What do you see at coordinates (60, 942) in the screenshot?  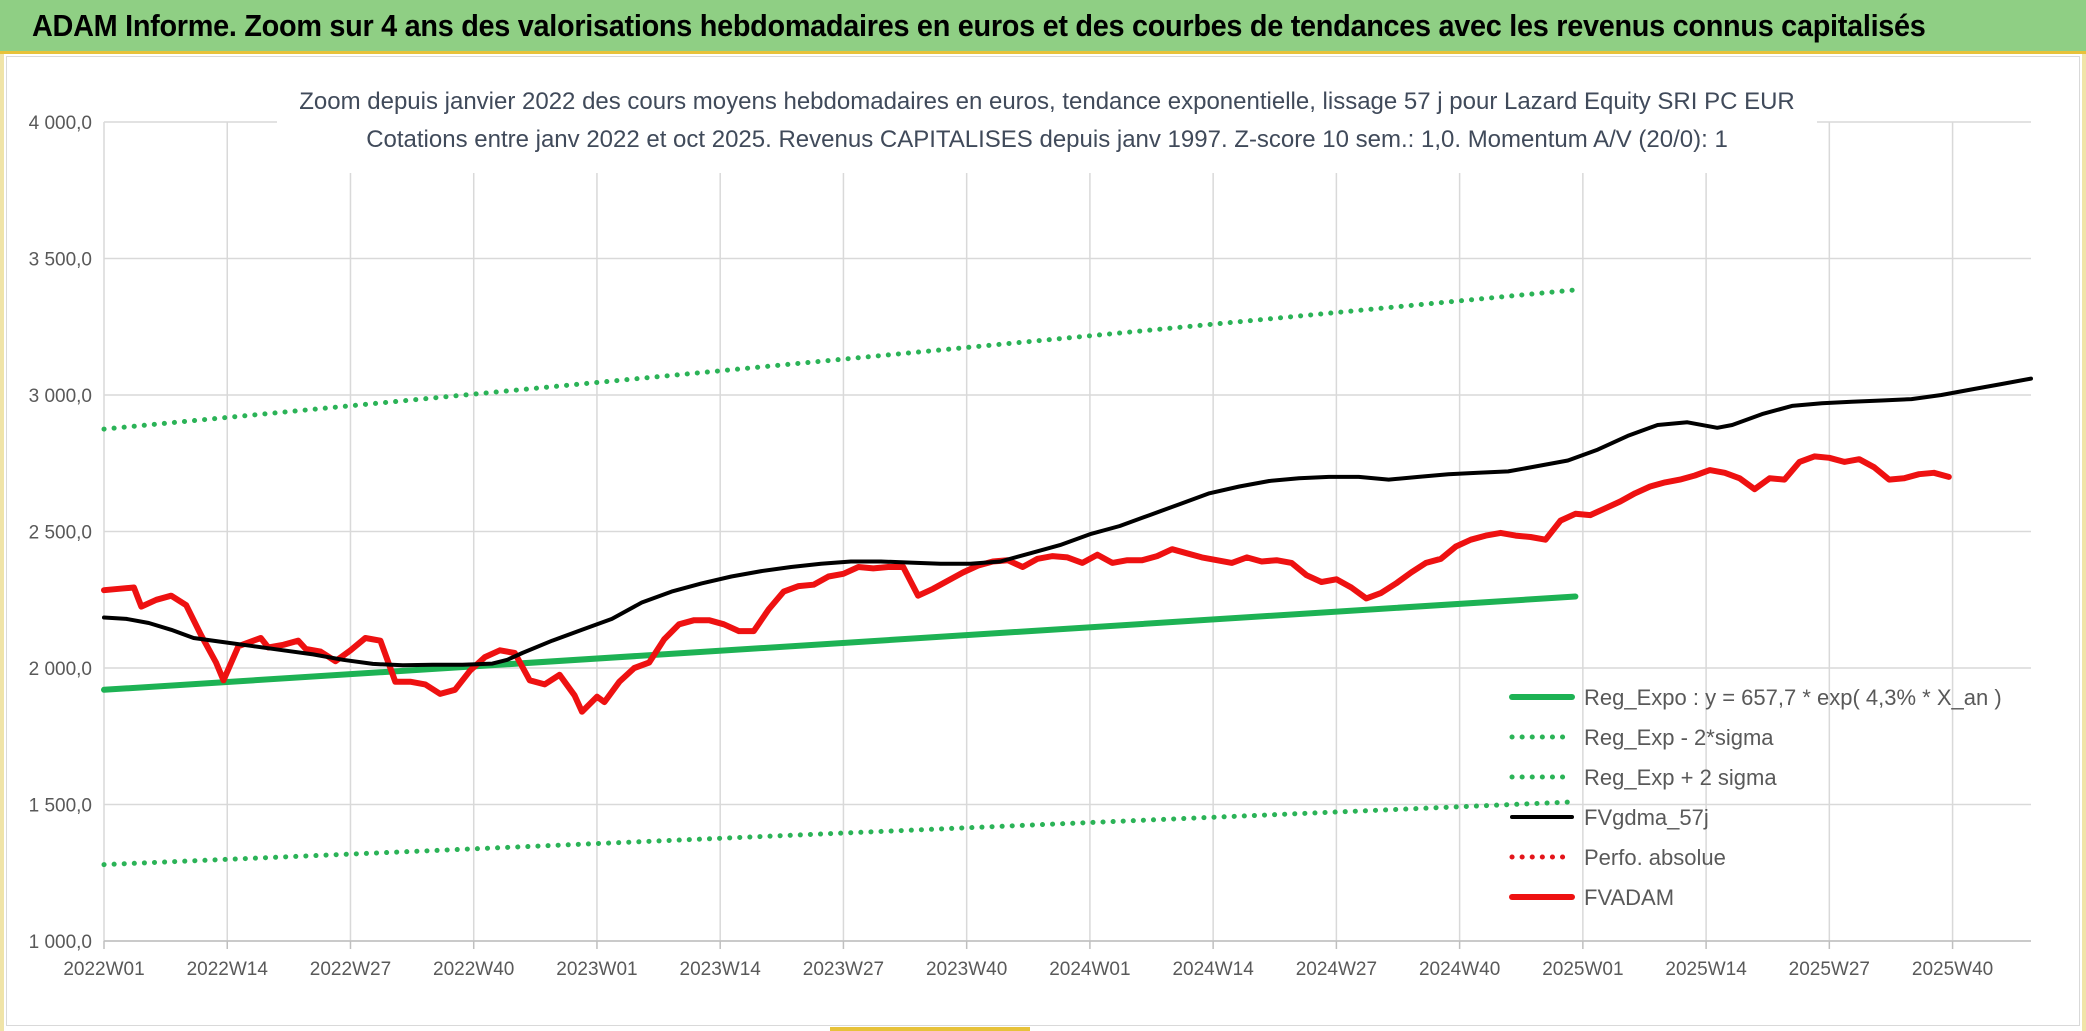 I see `y-tick-label: 1 000,0` at bounding box center [60, 942].